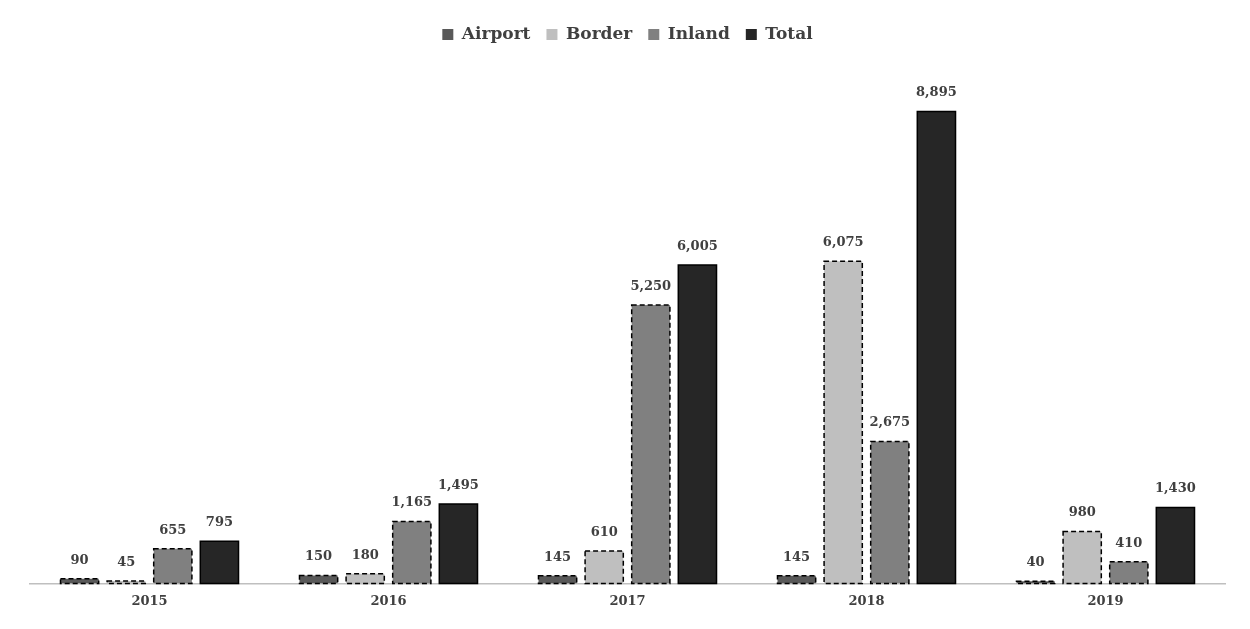  I want to click on legend-label: Border, so click(599, 32).